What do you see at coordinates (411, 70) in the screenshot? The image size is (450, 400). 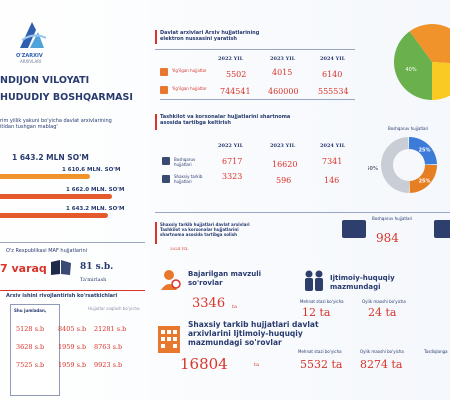 I see `pie-label: 40%` at bounding box center [411, 70].